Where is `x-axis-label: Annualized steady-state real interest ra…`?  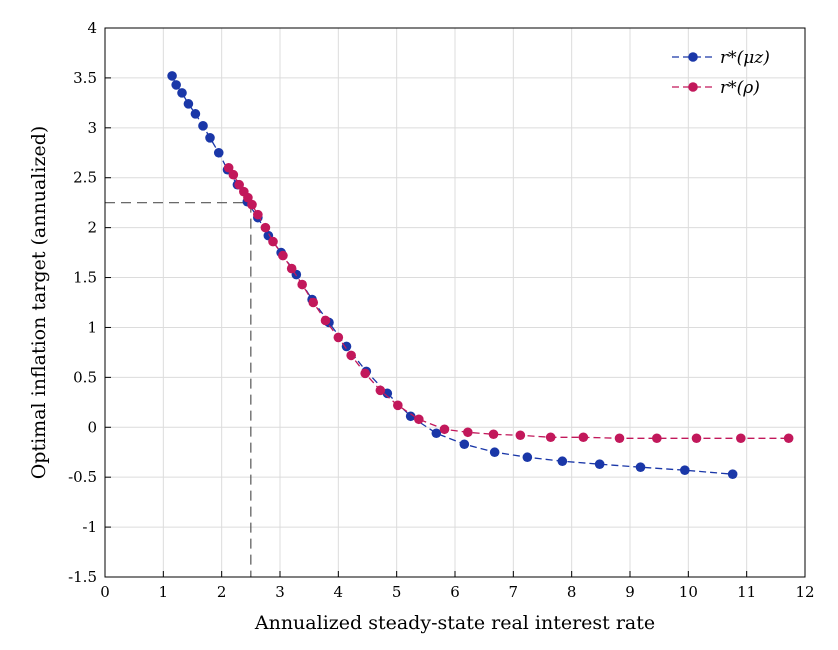 x-axis-label: Annualized steady-state real interest ra… is located at coordinates (454, 623).